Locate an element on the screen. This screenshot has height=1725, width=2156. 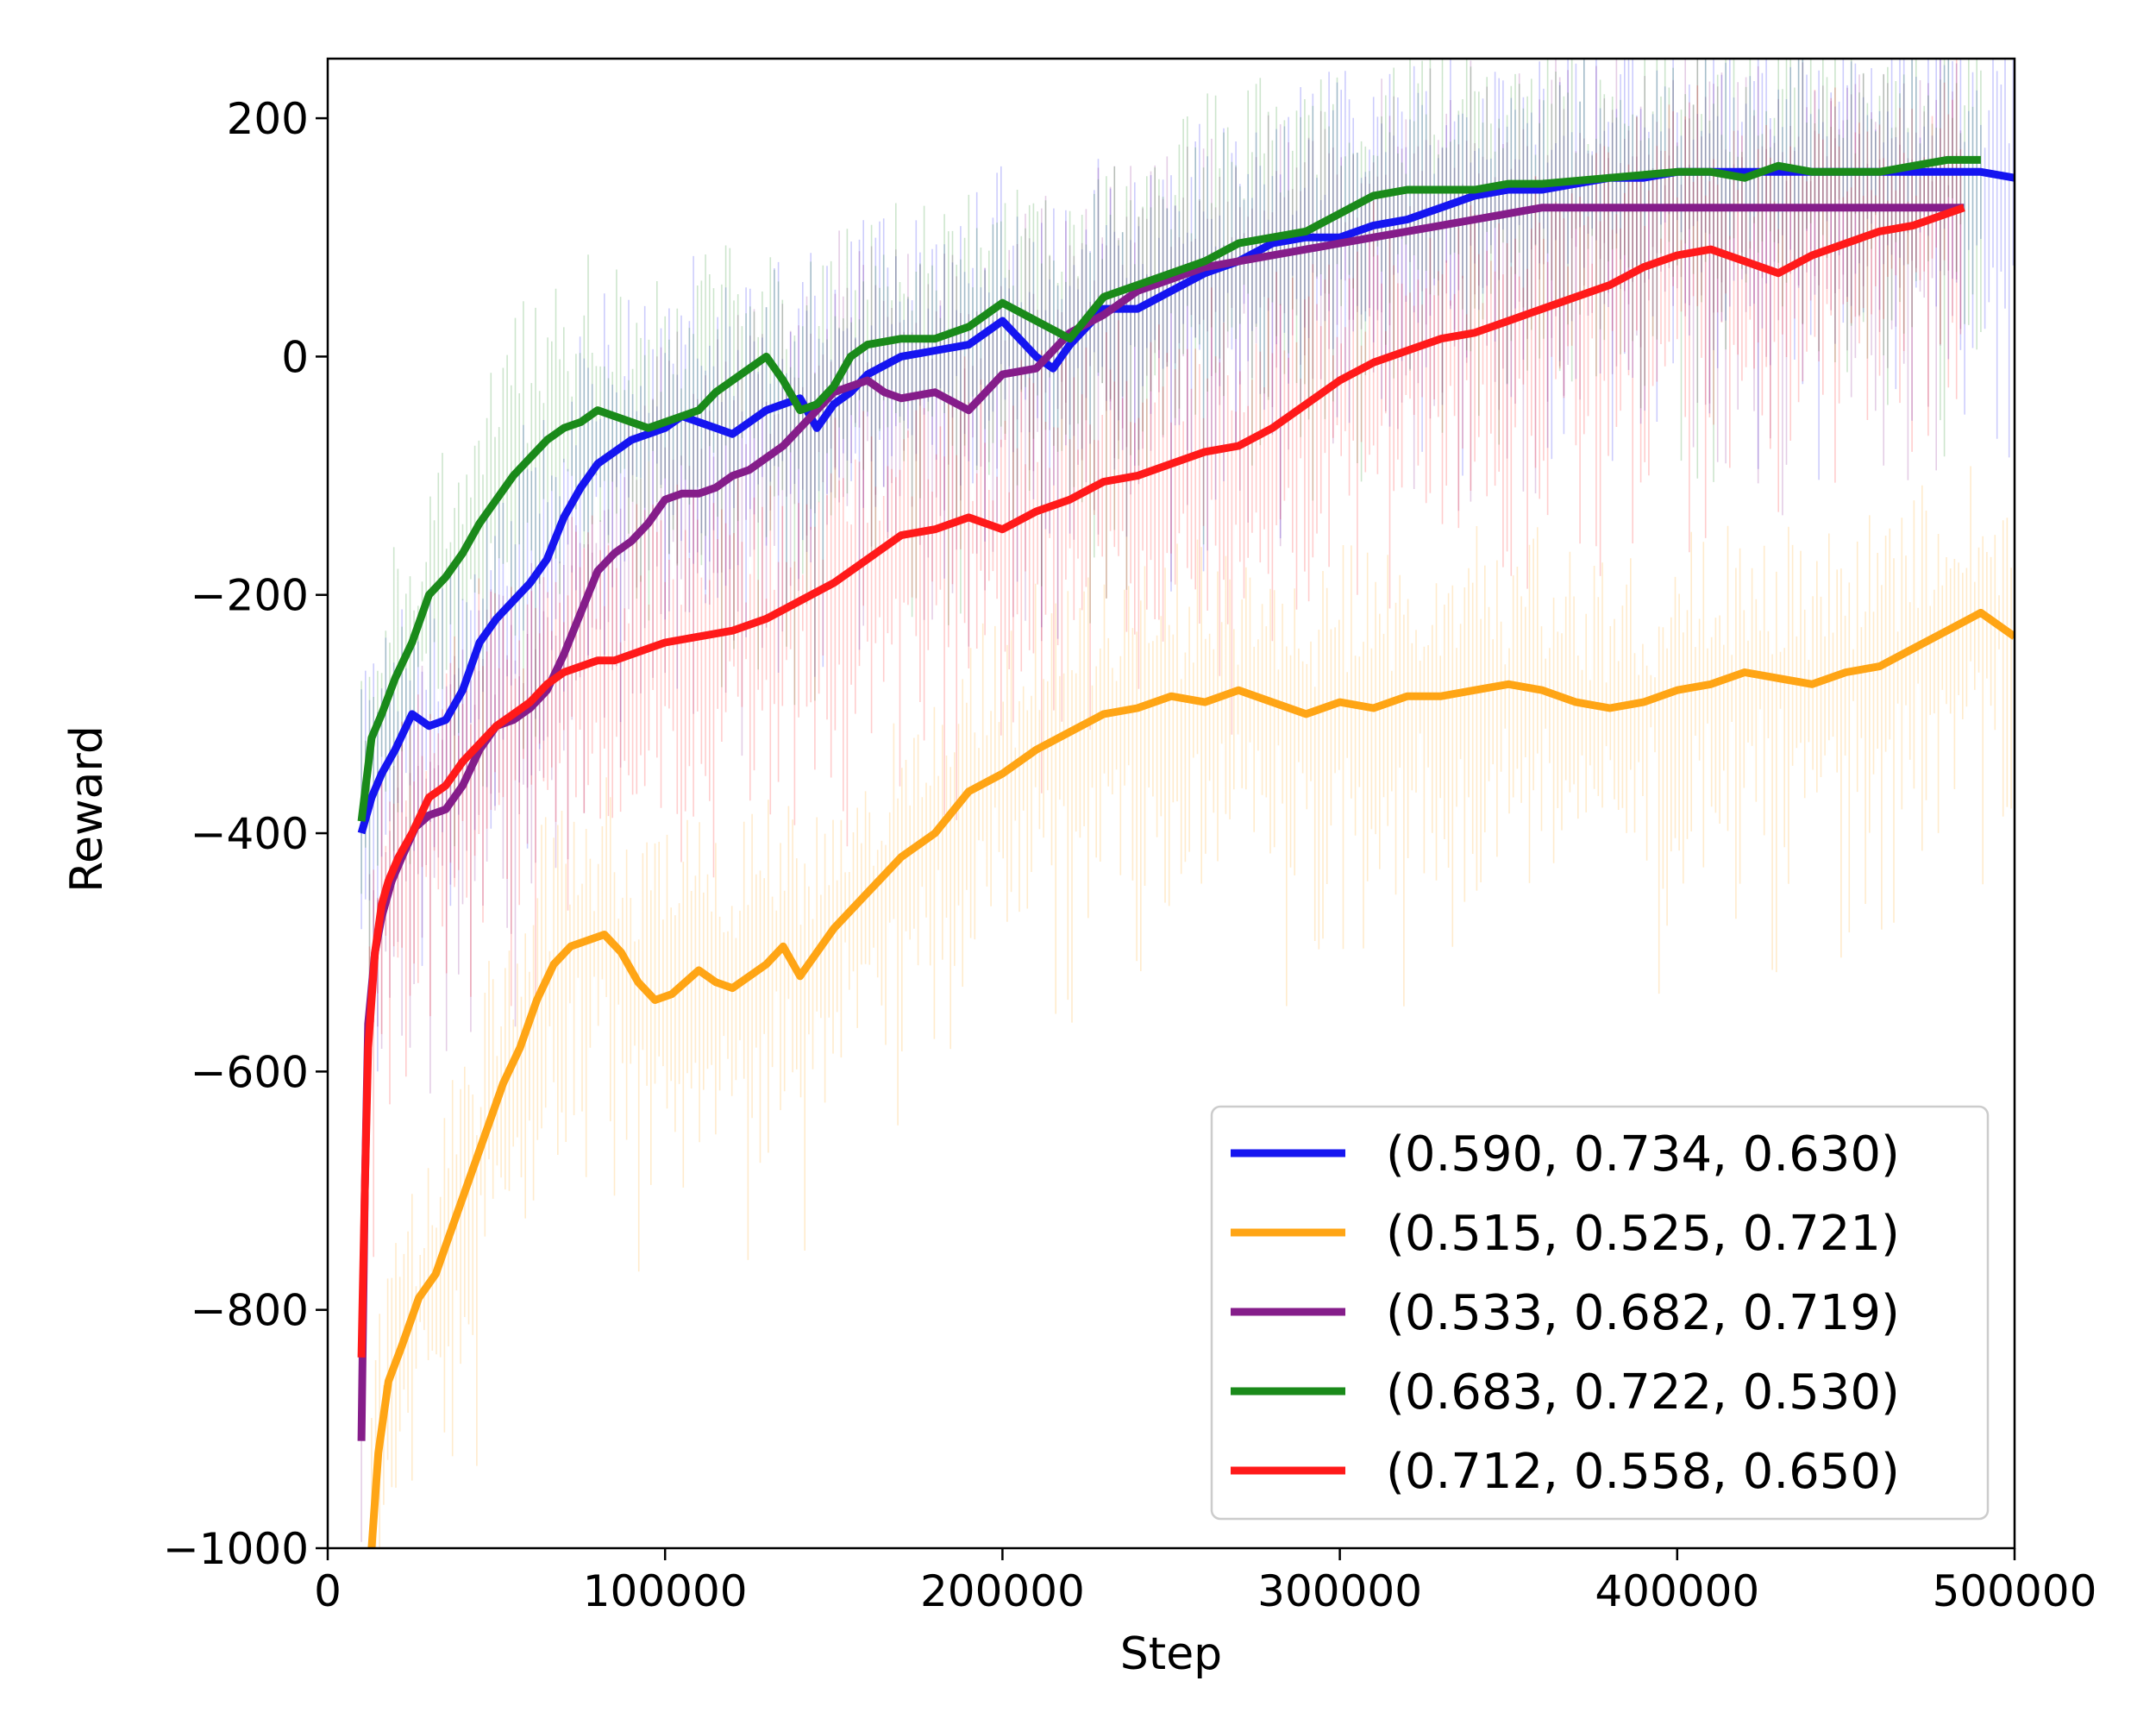
x-tick-label: 200000 is located at coordinates (1002, 1591).